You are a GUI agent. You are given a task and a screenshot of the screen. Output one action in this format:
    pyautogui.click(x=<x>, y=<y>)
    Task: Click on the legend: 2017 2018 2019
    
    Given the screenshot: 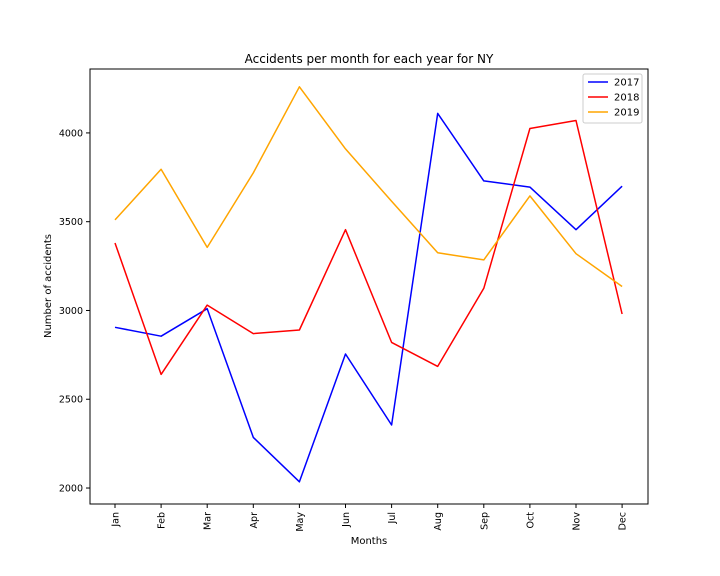 What is the action you would take?
    pyautogui.click(x=612, y=98)
    